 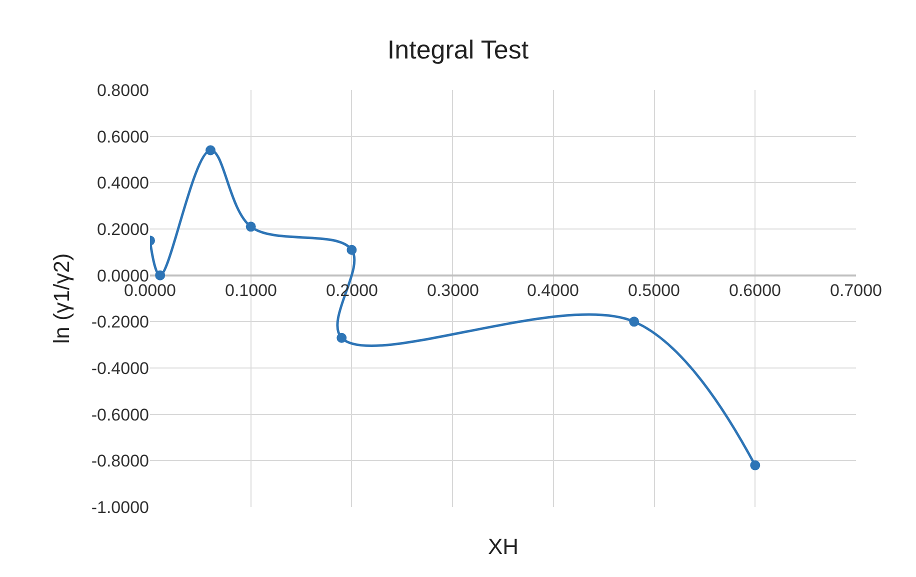 What do you see at coordinates (123, 229) in the screenshot?
I see `y-tick-label: 0.2000` at bounding box center [123, 229].